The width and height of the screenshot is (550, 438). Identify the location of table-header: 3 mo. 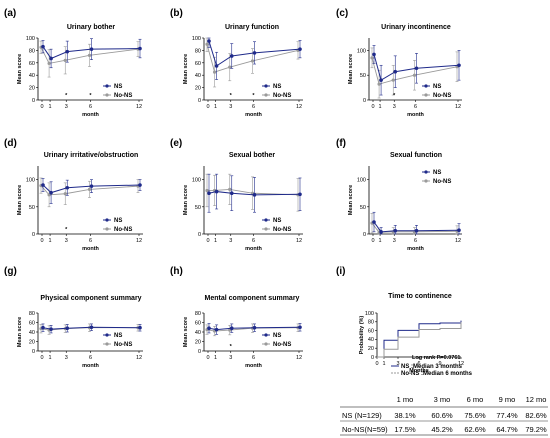
(442, 399).